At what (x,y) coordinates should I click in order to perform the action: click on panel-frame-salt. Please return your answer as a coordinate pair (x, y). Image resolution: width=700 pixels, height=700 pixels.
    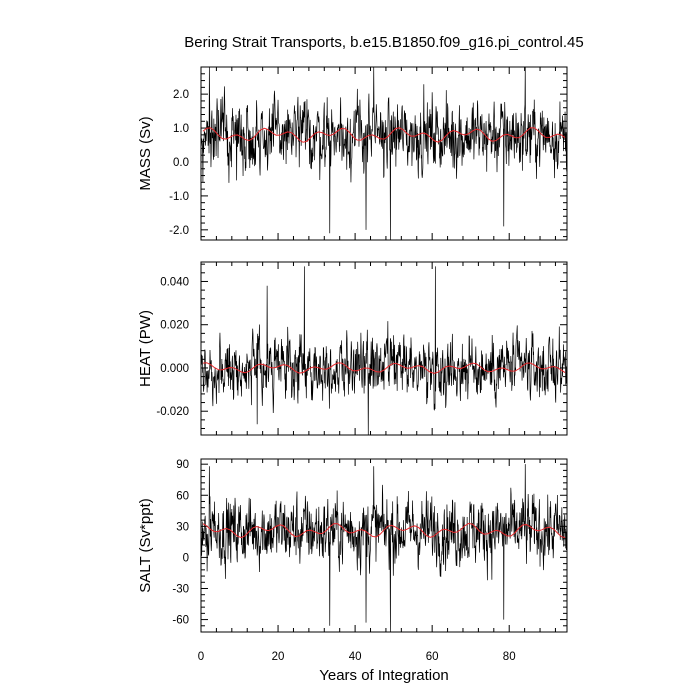
    Looking at the image, I should click on (384, 545).